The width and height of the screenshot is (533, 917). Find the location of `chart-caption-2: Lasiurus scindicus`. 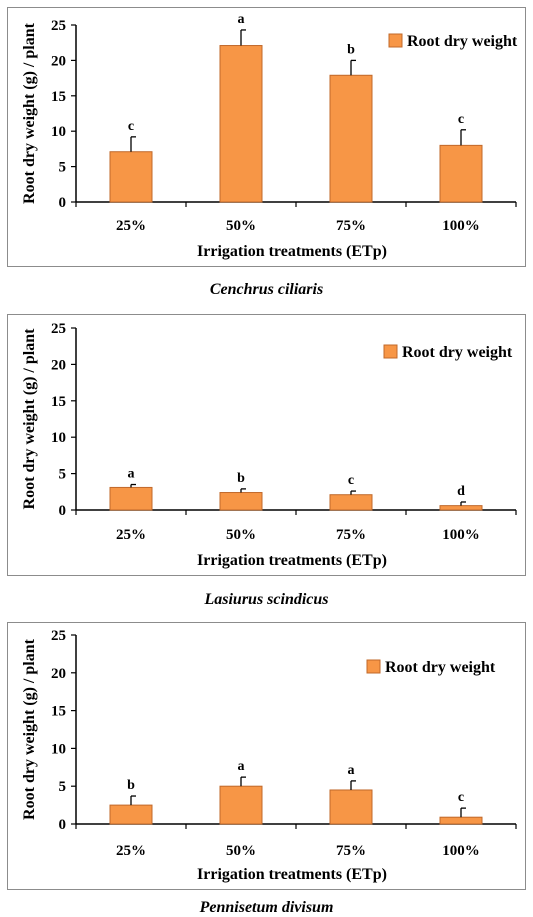

chart-caption-2: Lasiurus scindicus is located at coordinates (266, 599).